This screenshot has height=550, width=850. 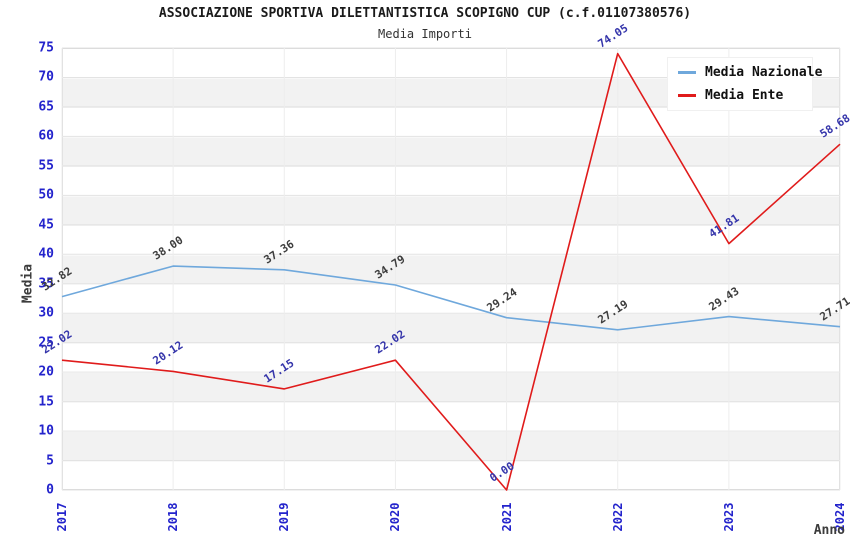 I want to click on x-tick-label: 2021, so click(x=506, y=517).